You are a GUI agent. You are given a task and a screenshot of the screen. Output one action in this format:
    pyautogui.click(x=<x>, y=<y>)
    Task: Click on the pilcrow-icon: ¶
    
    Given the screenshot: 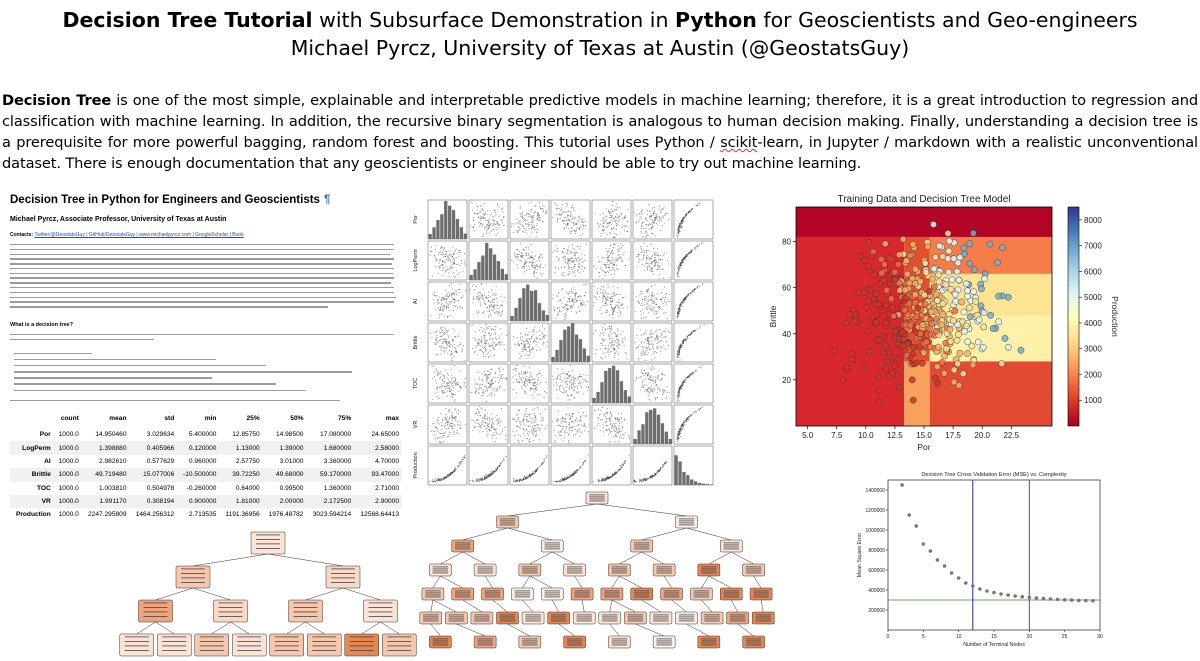 What is the action you would take?
    pyautogui.click(x=327, y=200)
    